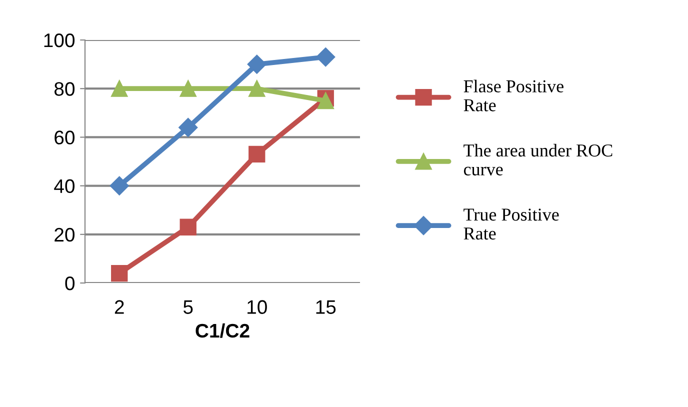  I want to click on x-tick-label: 15, so click(326, 307).